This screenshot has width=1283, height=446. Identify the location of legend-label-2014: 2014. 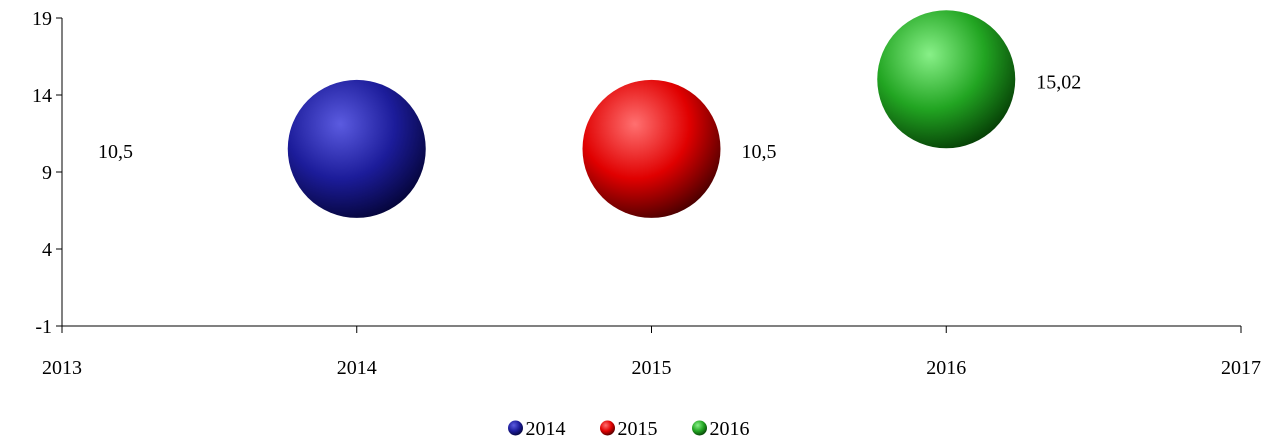
(546, 429).